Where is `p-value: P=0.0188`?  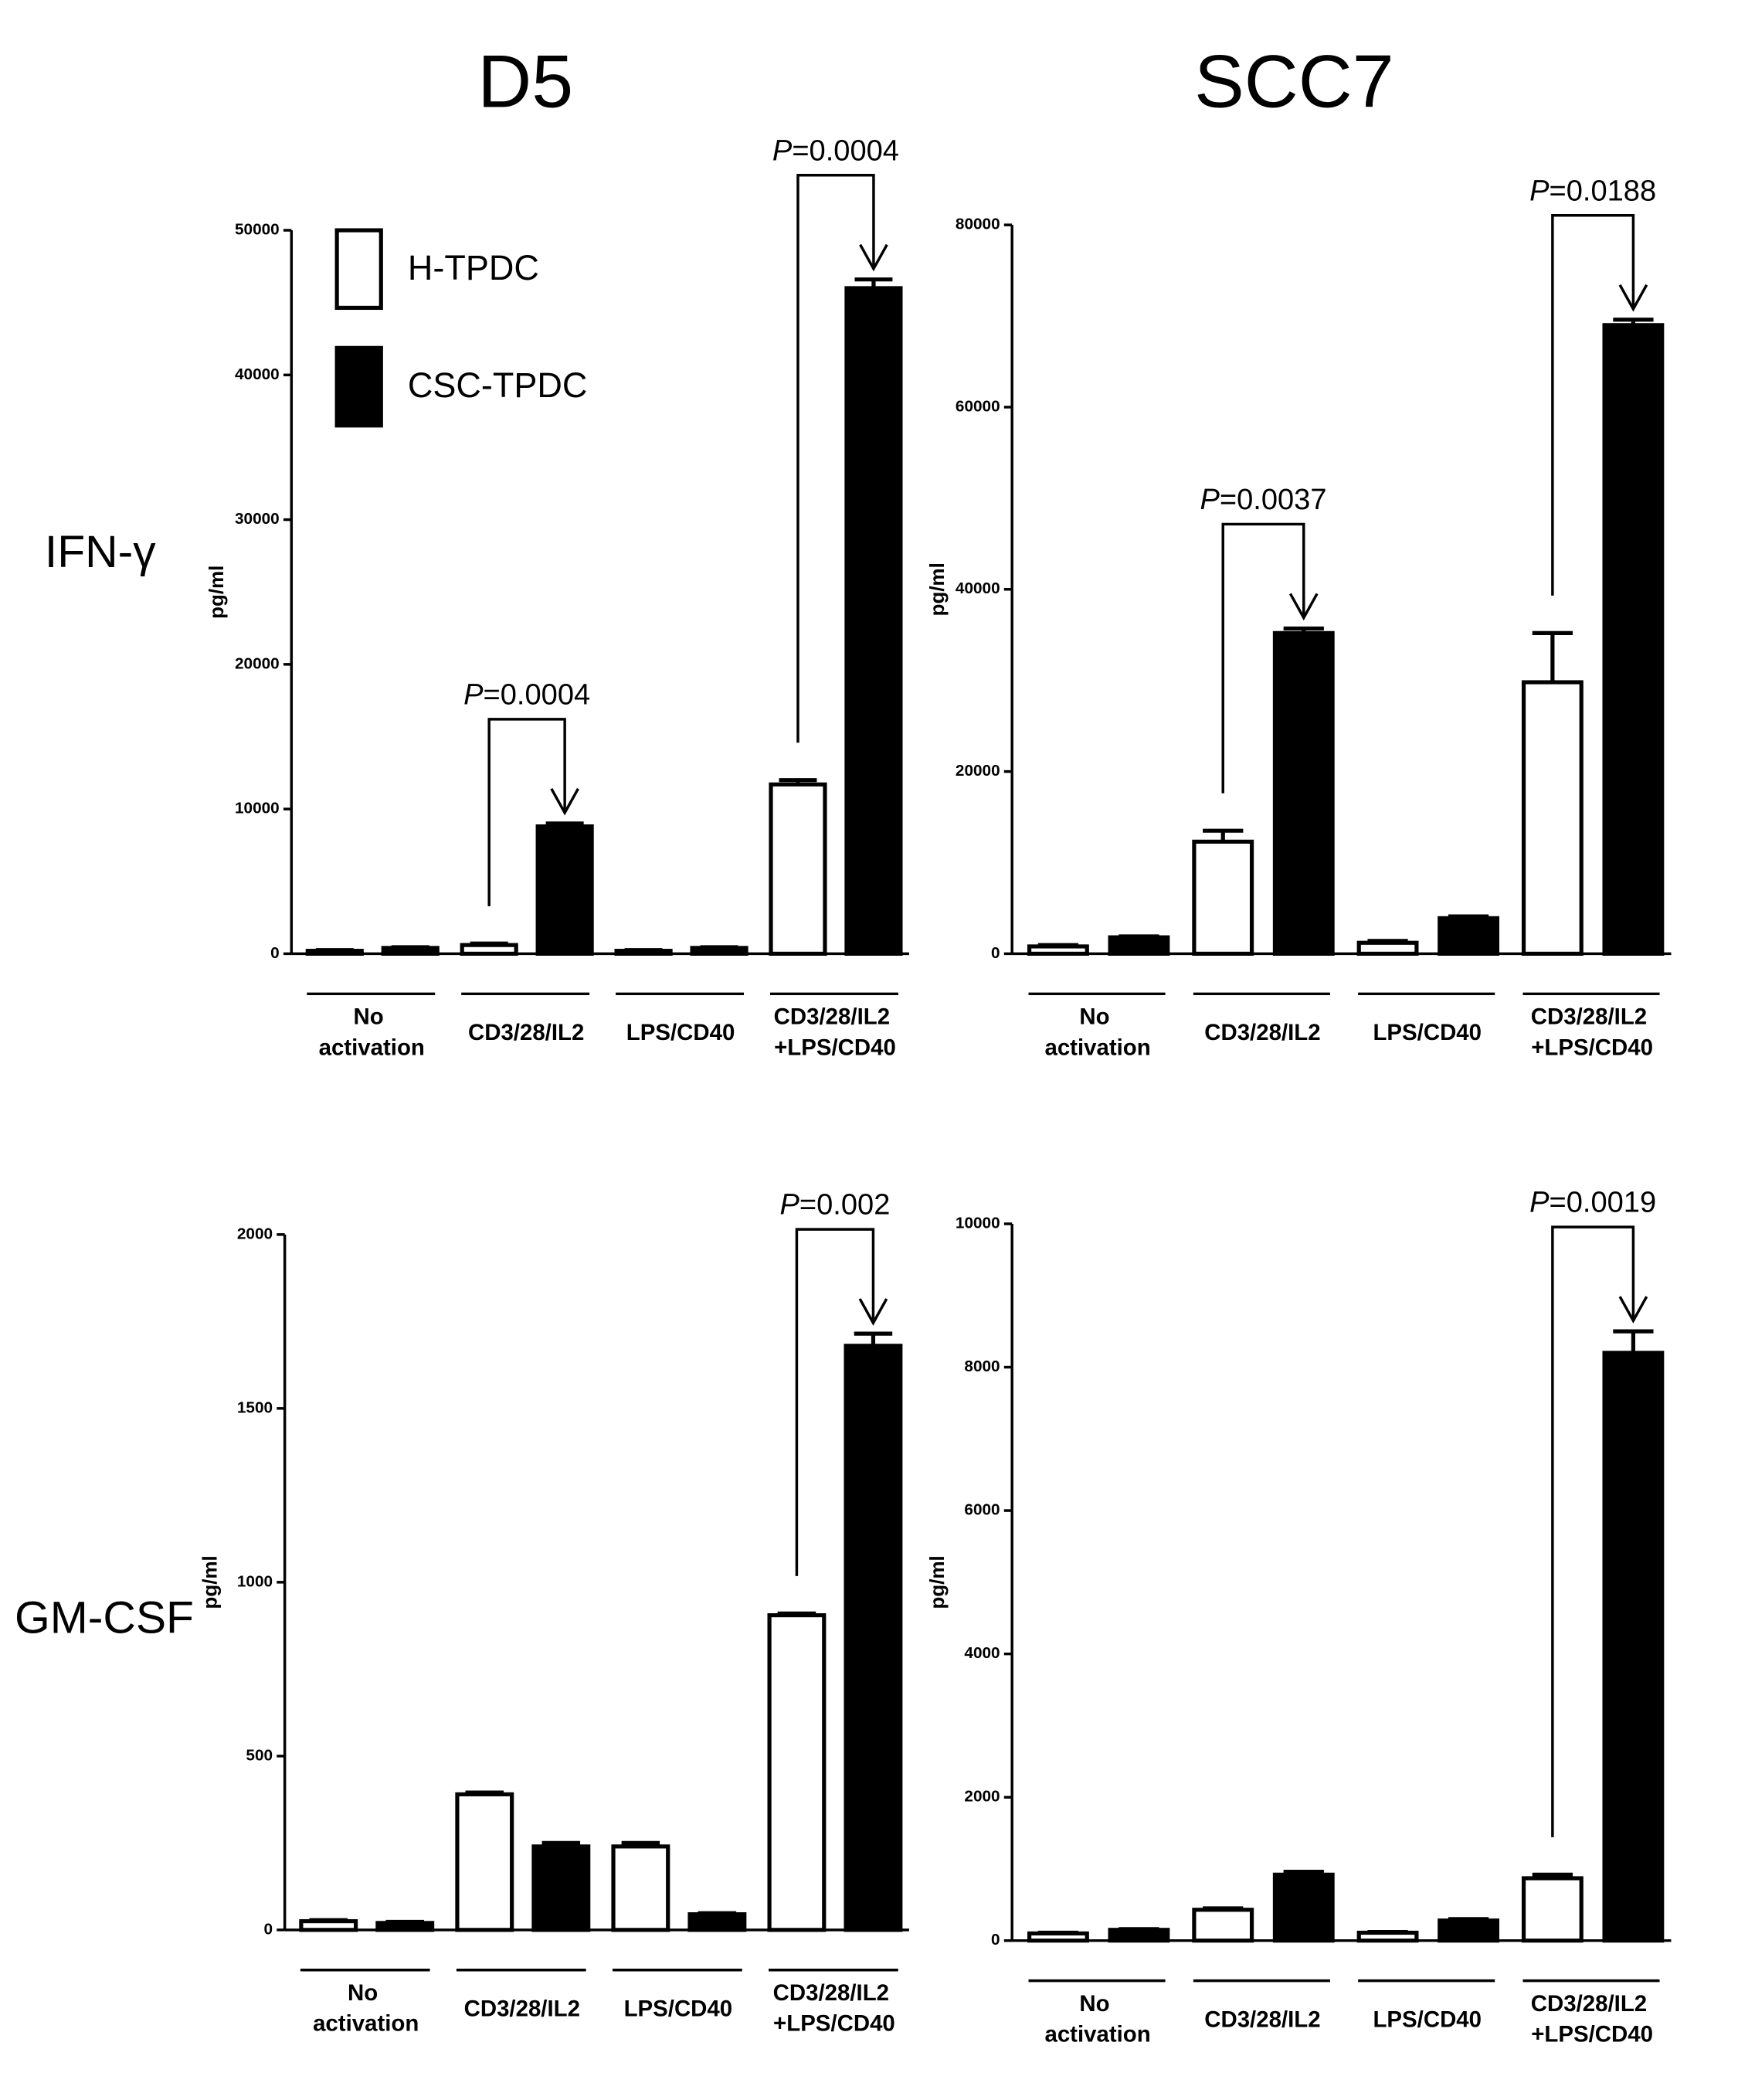 p-value: P=0.0188 is located at coordinates (1593, 191).